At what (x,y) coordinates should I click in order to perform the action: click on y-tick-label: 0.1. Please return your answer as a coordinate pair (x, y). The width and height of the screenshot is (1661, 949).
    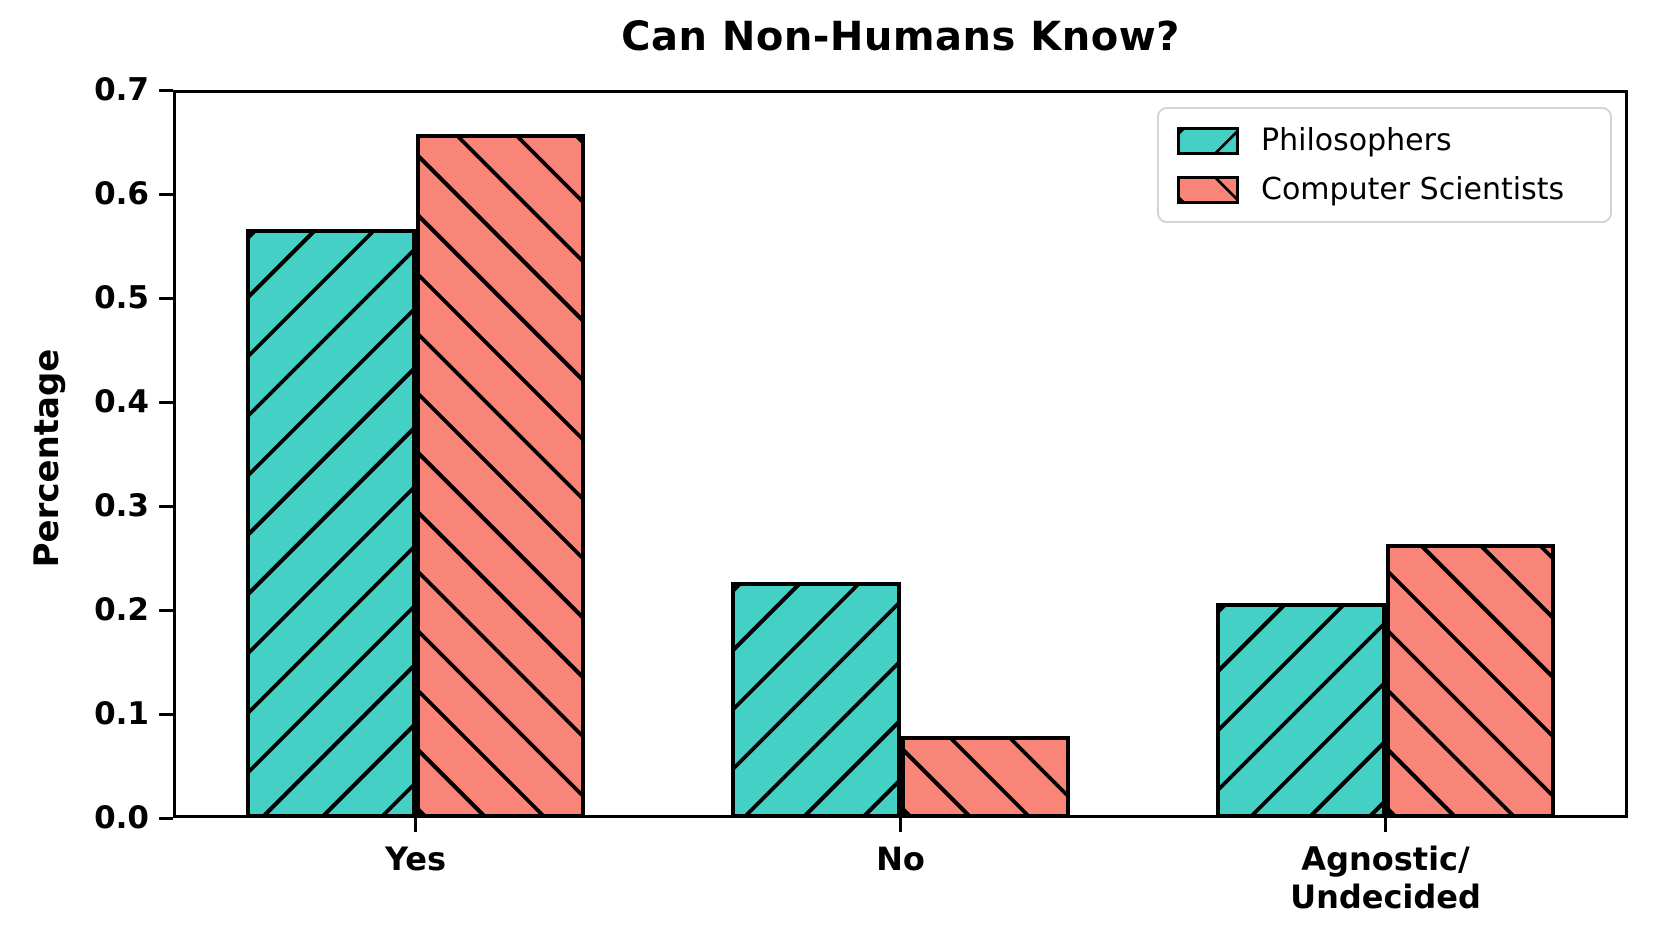
    Looking at the image, I should click on (121, 713).